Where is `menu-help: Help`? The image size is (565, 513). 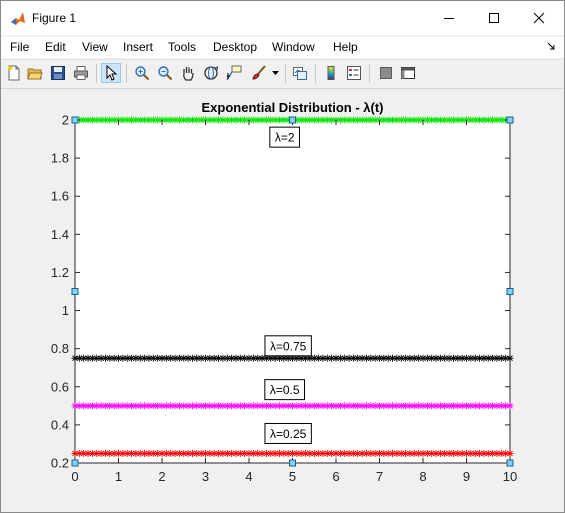
menu-help: Help is located at coordinates (345, 47).